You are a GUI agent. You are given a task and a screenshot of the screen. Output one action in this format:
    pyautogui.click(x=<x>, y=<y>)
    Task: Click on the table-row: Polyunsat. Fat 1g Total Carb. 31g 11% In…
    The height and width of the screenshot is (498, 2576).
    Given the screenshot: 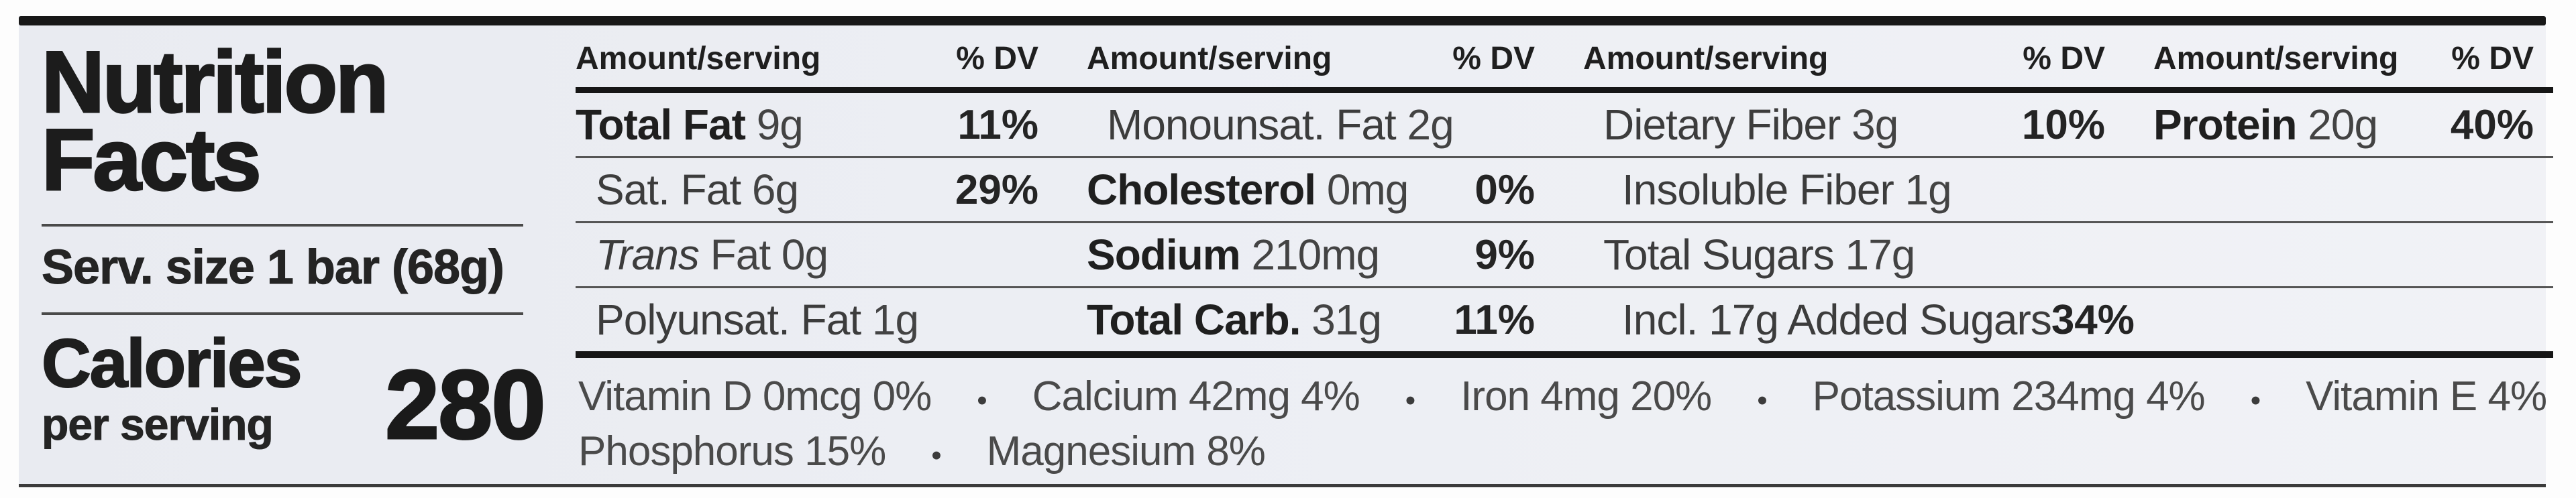 What is the action you would take?
    pyautogui.click(x=1564, y=319)
    